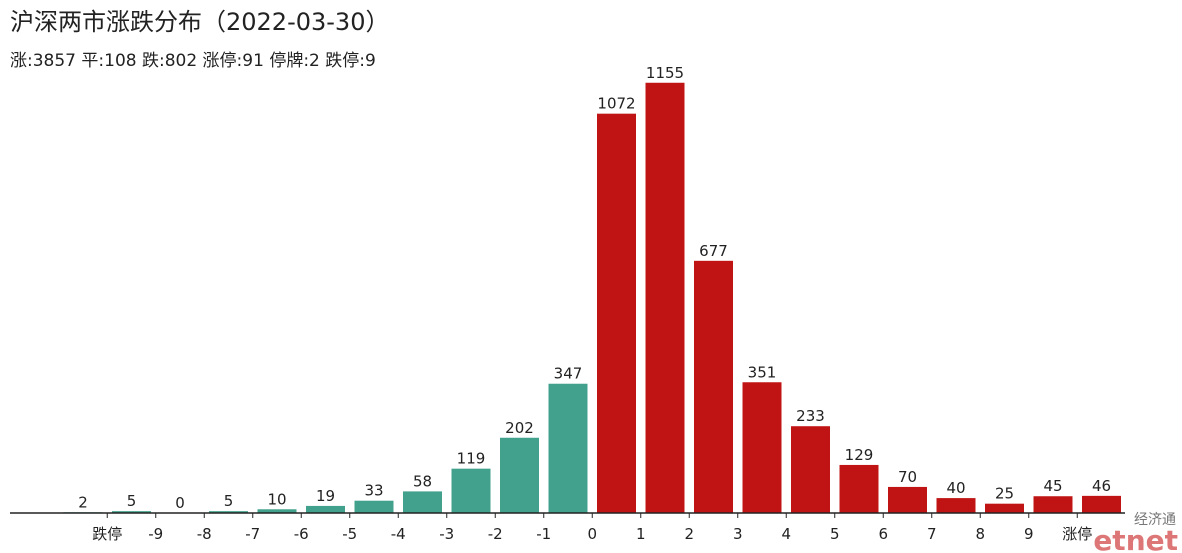  What do you see at coordinates (446, 534) in the screenshot?
I see `x-tick-label: -3` at bounding box center [446, 534].